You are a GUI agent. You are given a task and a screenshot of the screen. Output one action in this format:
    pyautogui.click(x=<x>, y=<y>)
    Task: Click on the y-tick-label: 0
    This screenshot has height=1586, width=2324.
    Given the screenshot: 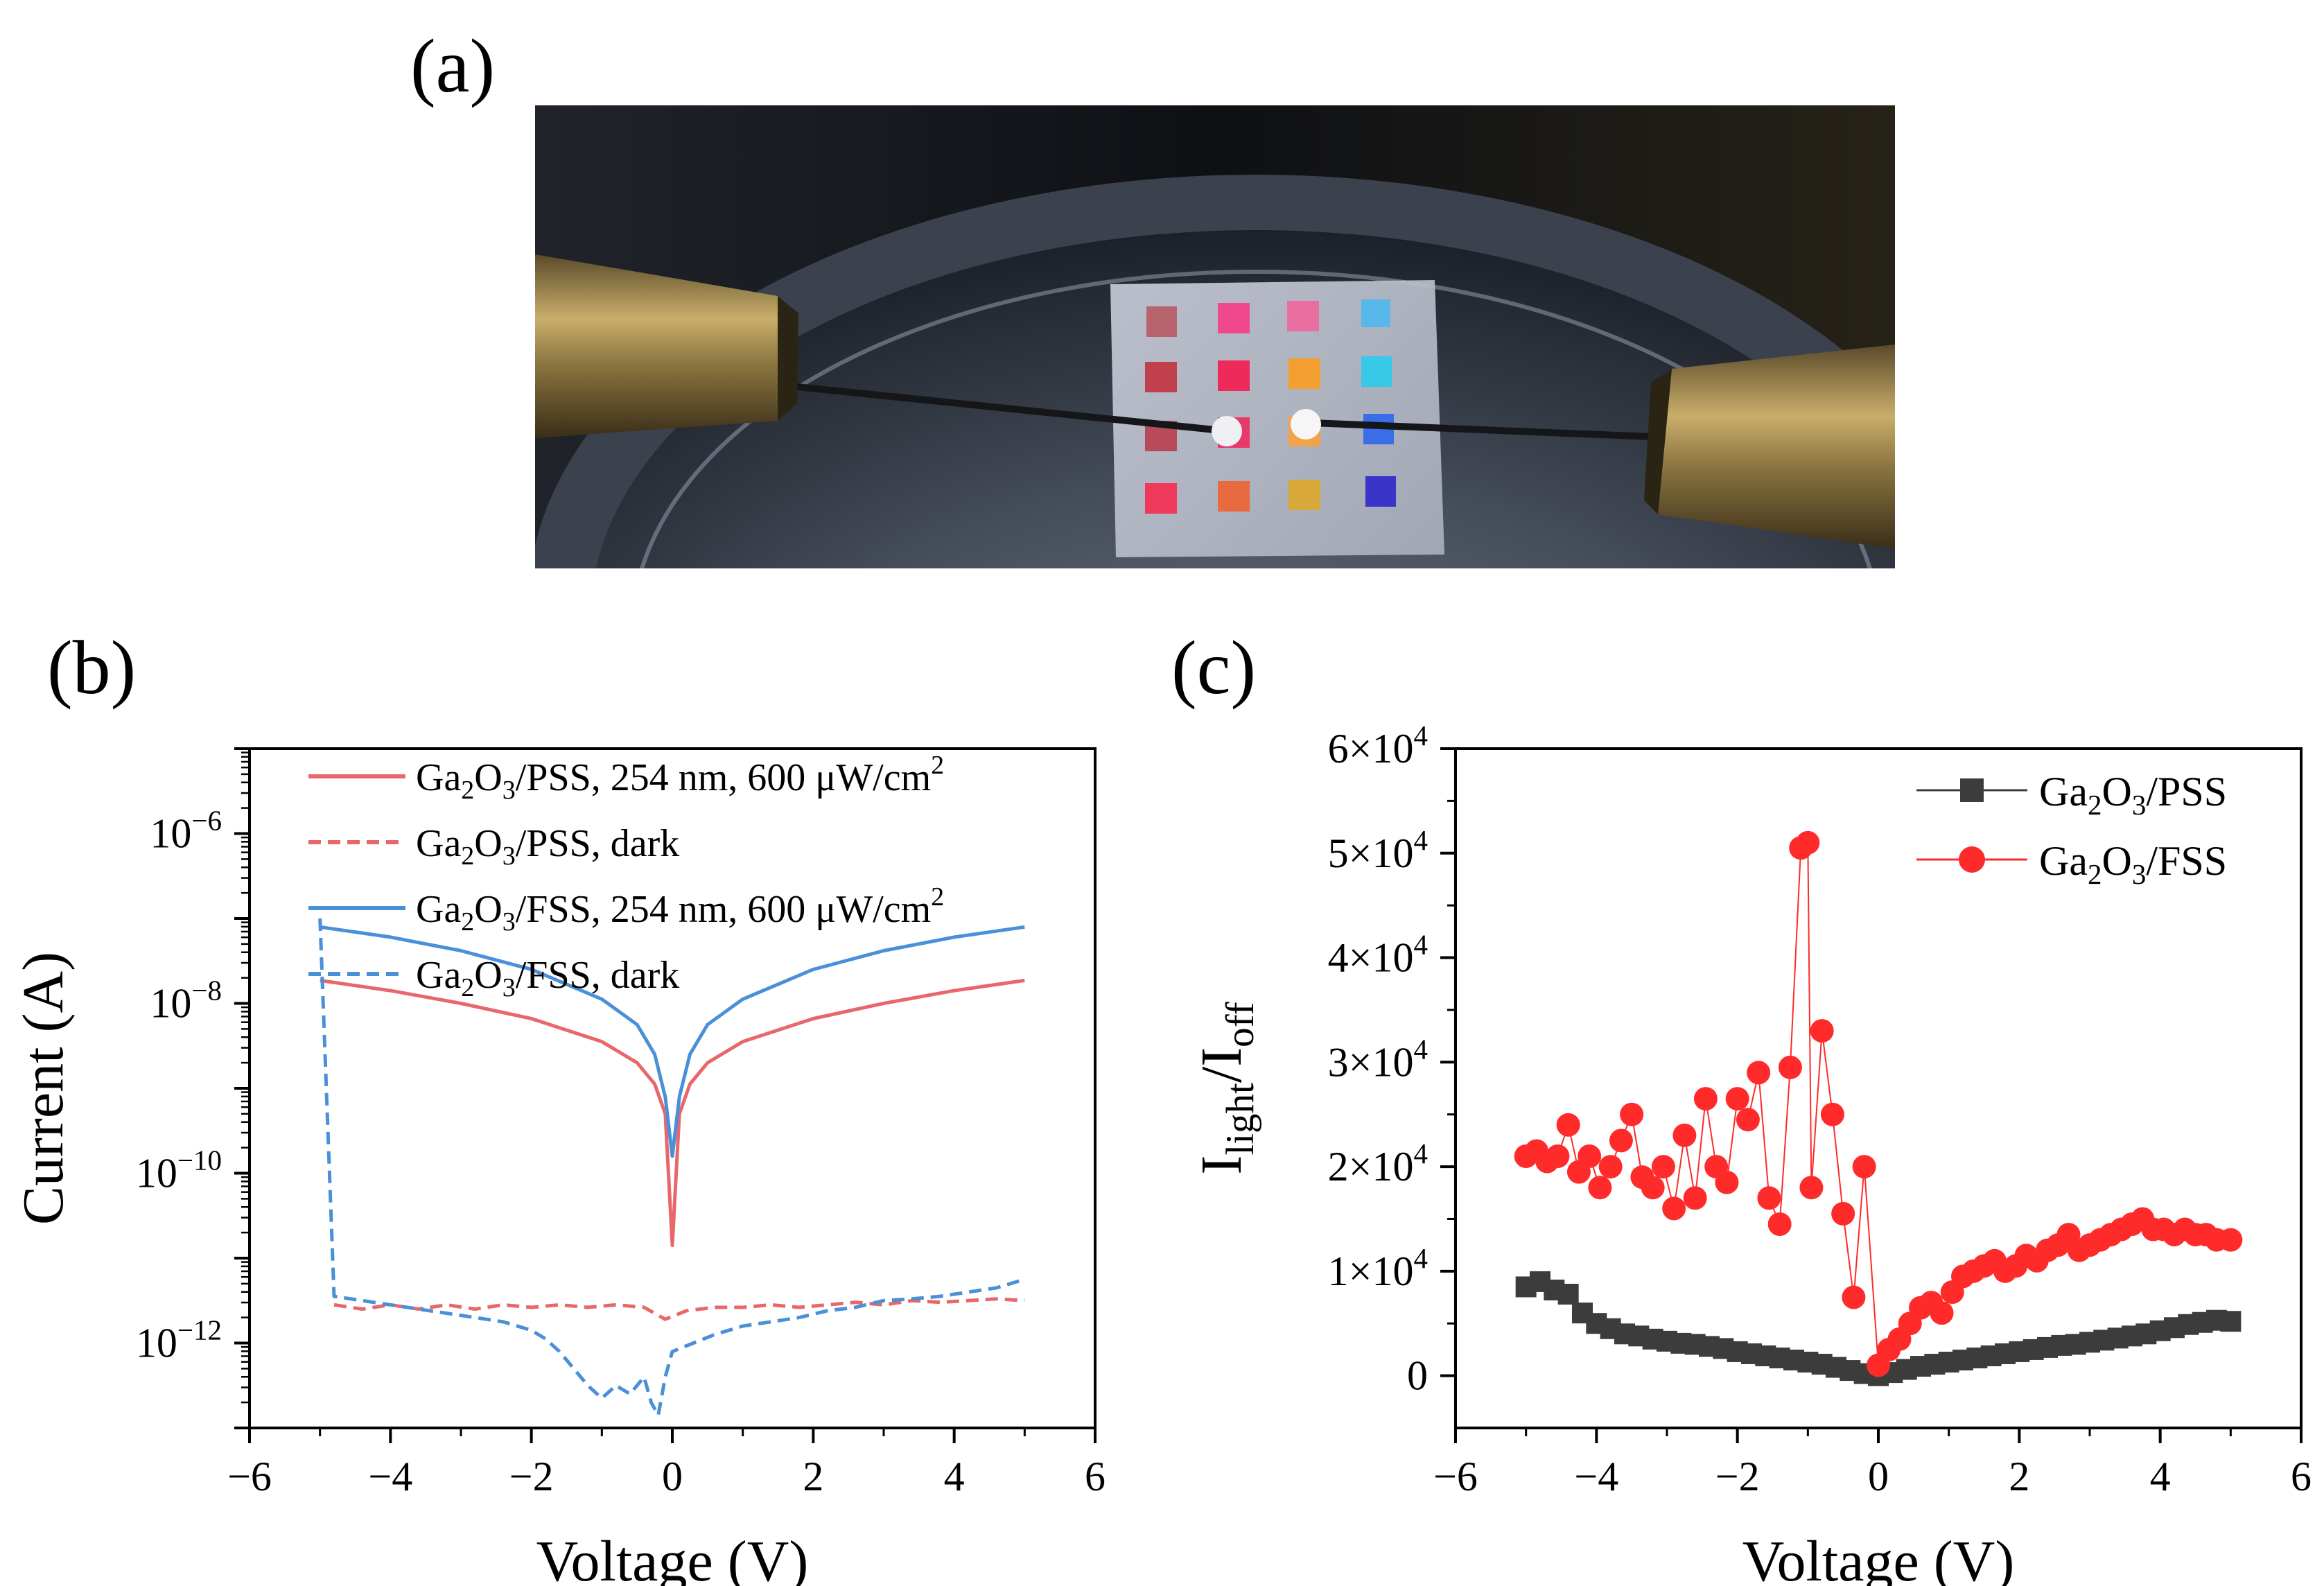 What is the action you would take?
    pyautogui.click(x=1417, y=1376)
    